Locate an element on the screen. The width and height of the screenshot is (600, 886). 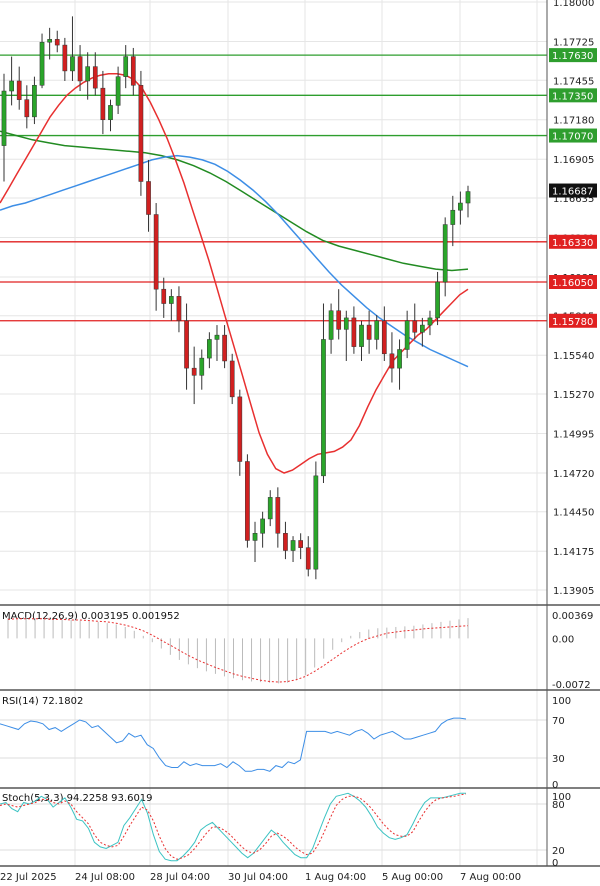
rsi-tick-label: 100 is located at coordinates (561, 701).